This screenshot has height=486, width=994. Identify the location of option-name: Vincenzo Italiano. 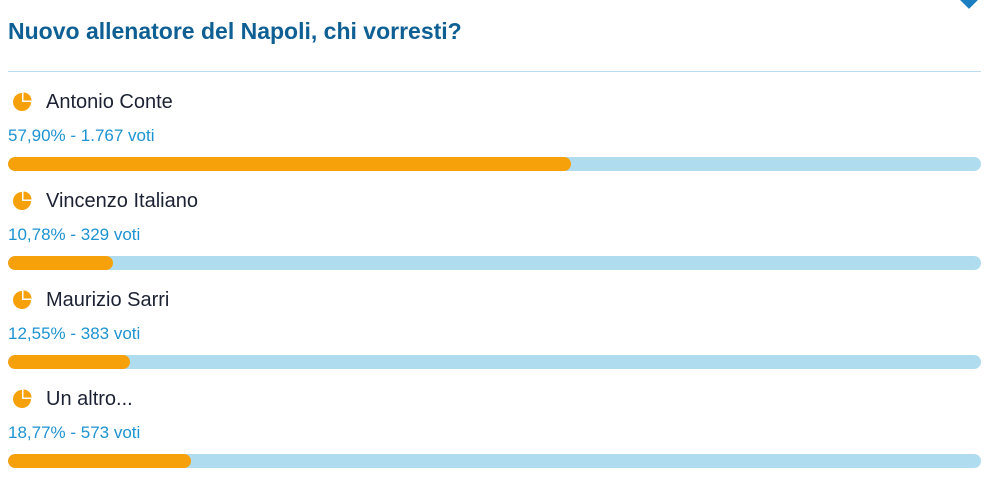
(122, 201).